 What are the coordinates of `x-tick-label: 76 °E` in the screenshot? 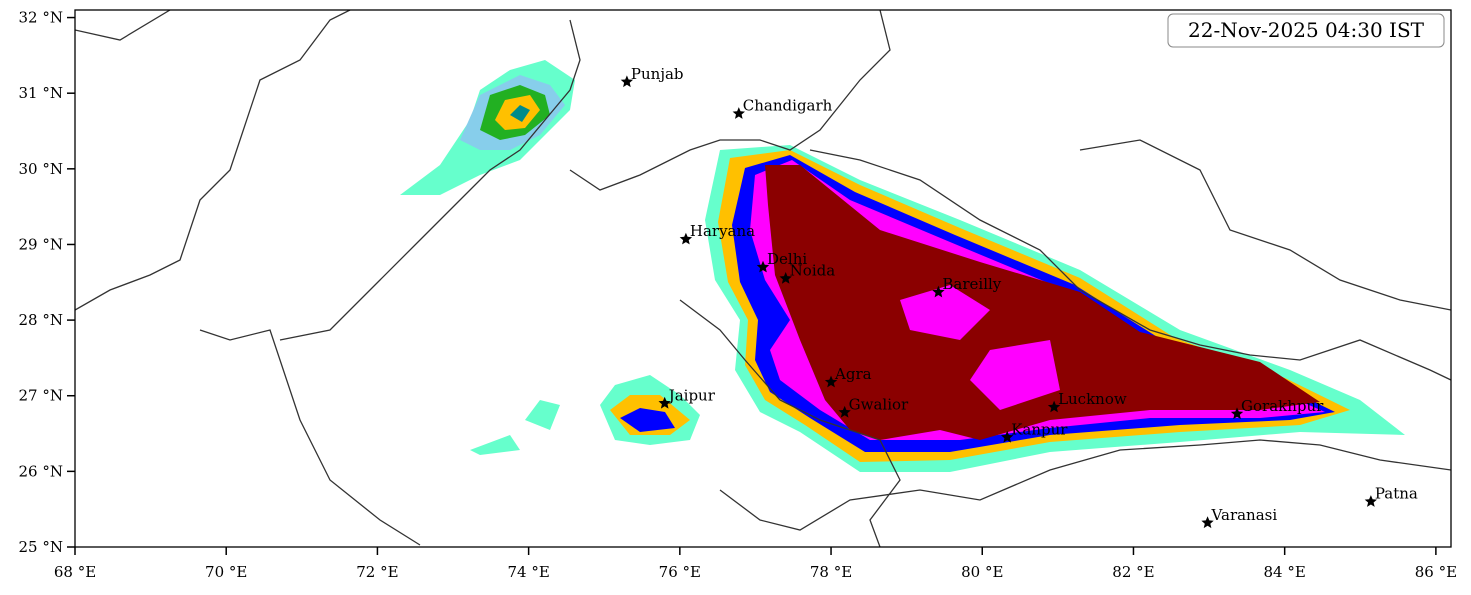 It's located at (680, 572).